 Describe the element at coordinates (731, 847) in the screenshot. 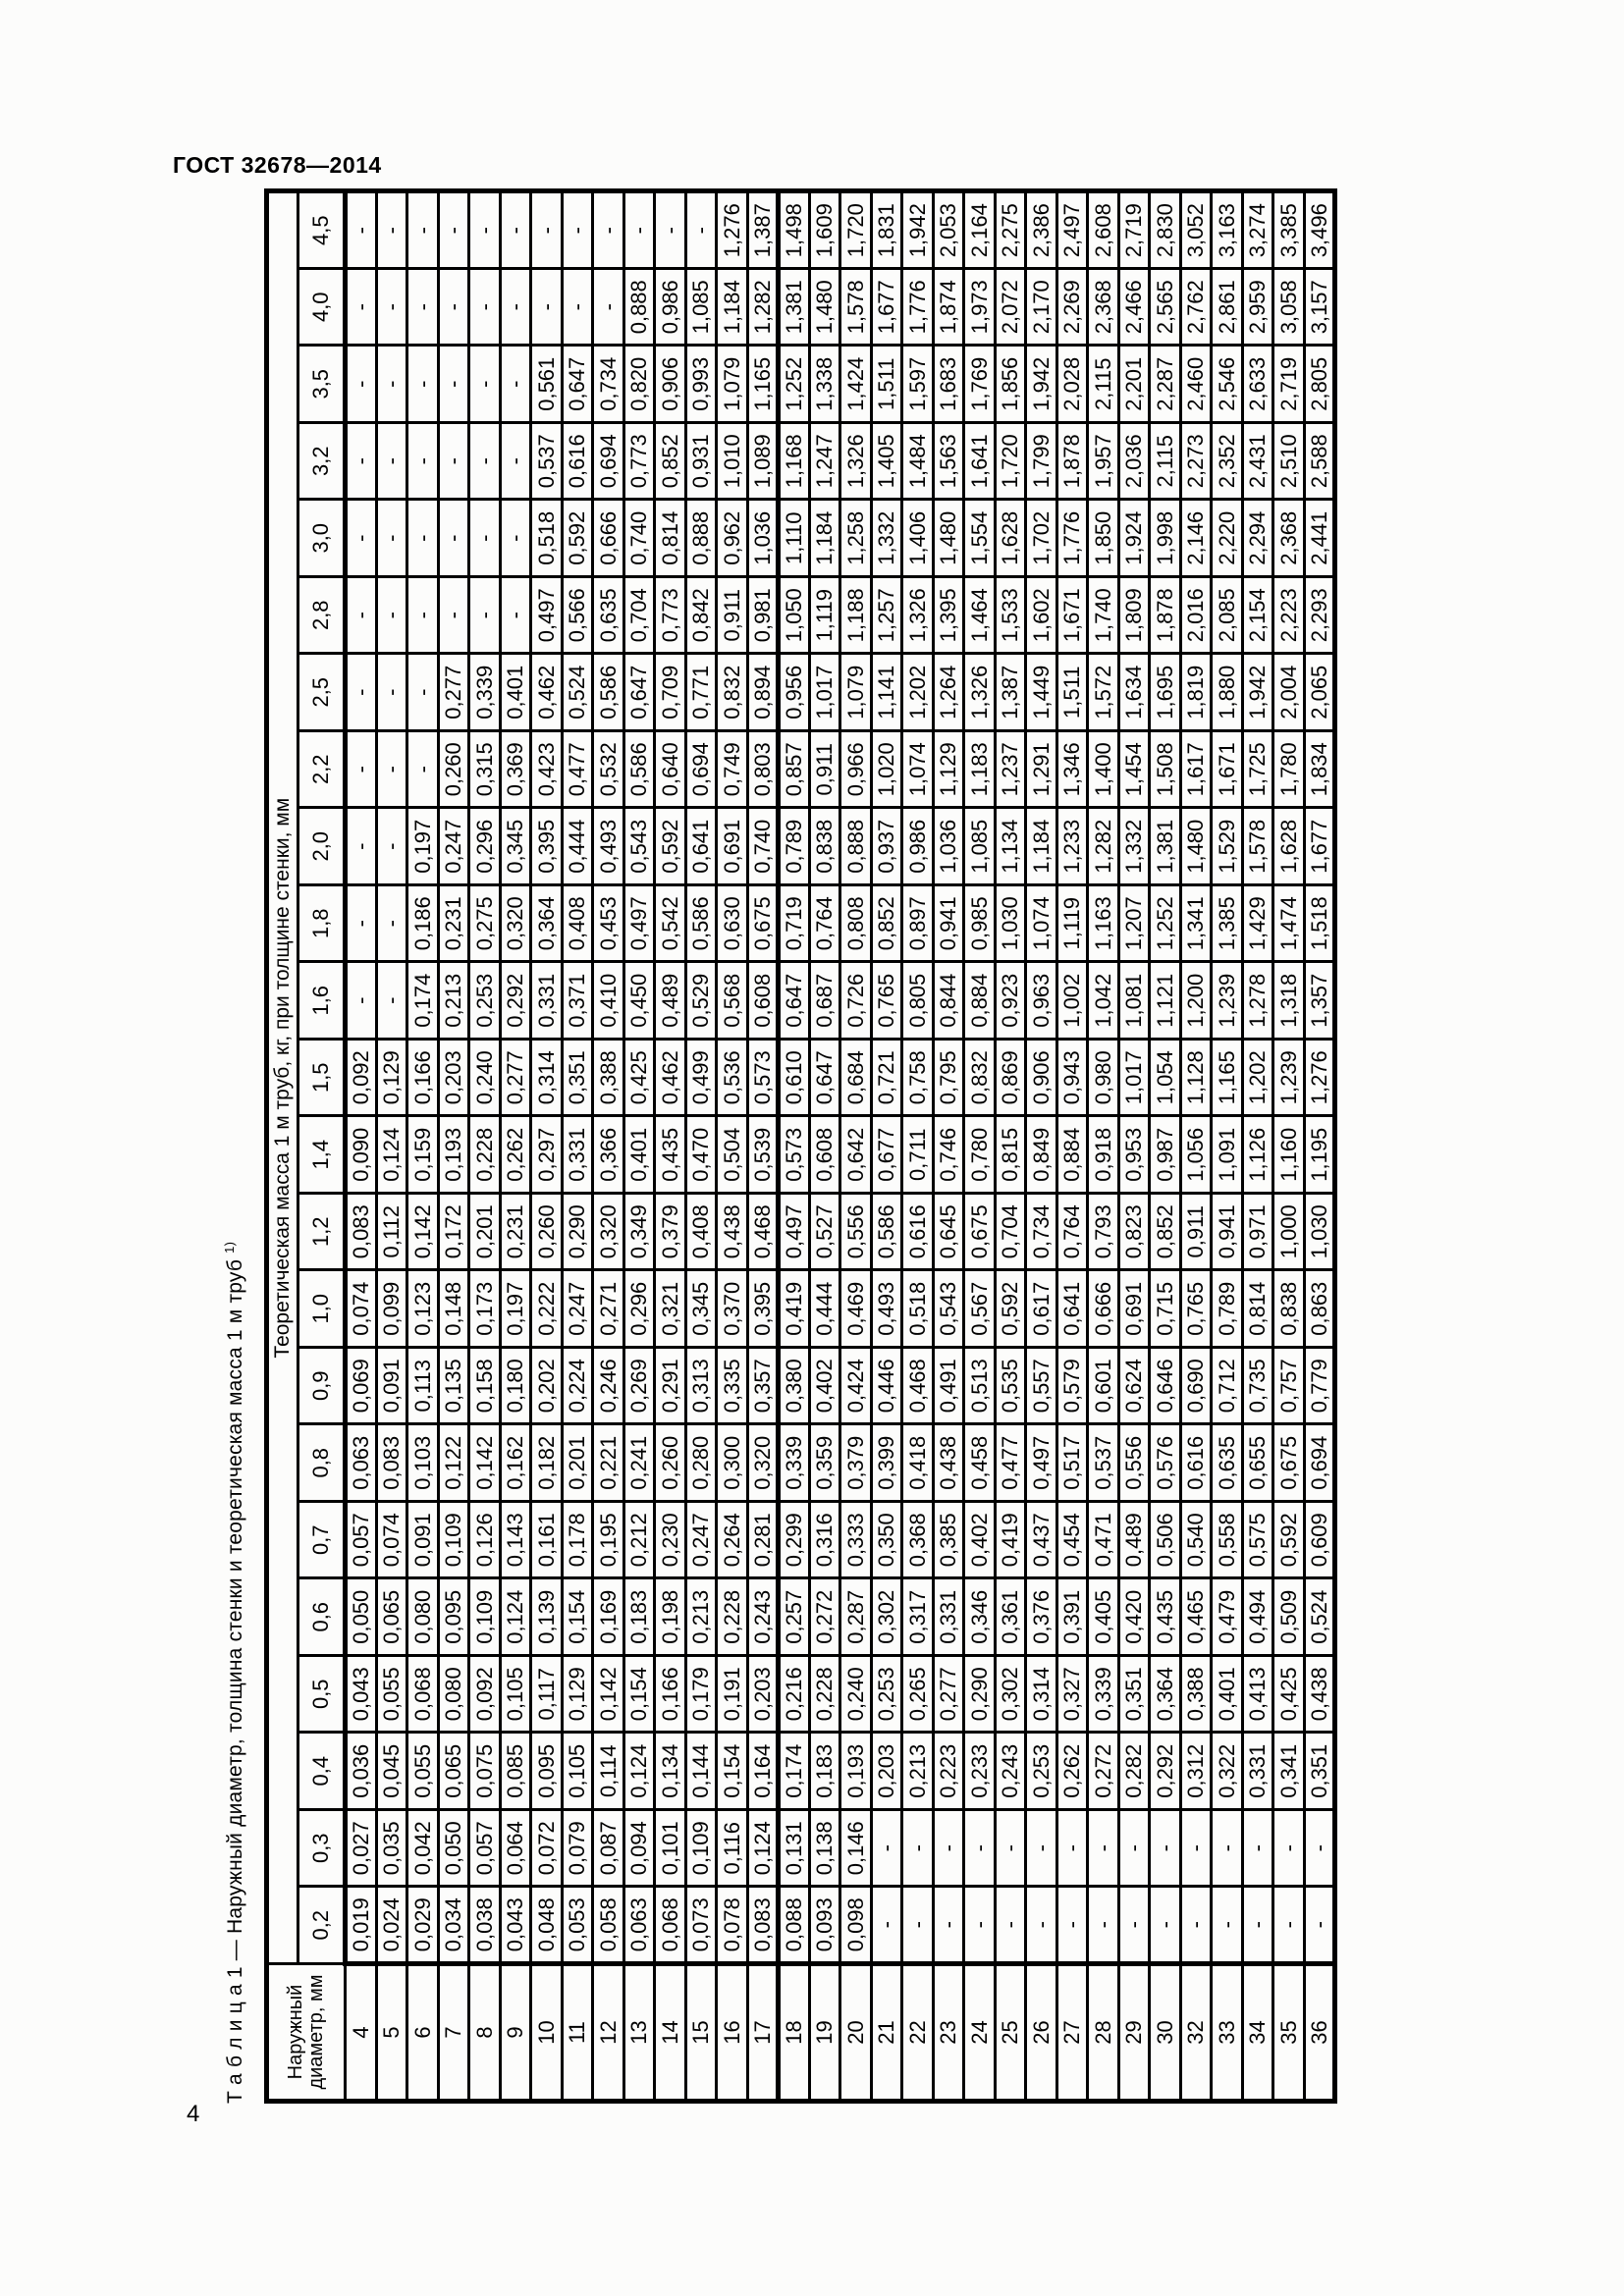

I see `mass-value-cell: 0,691` at that location.